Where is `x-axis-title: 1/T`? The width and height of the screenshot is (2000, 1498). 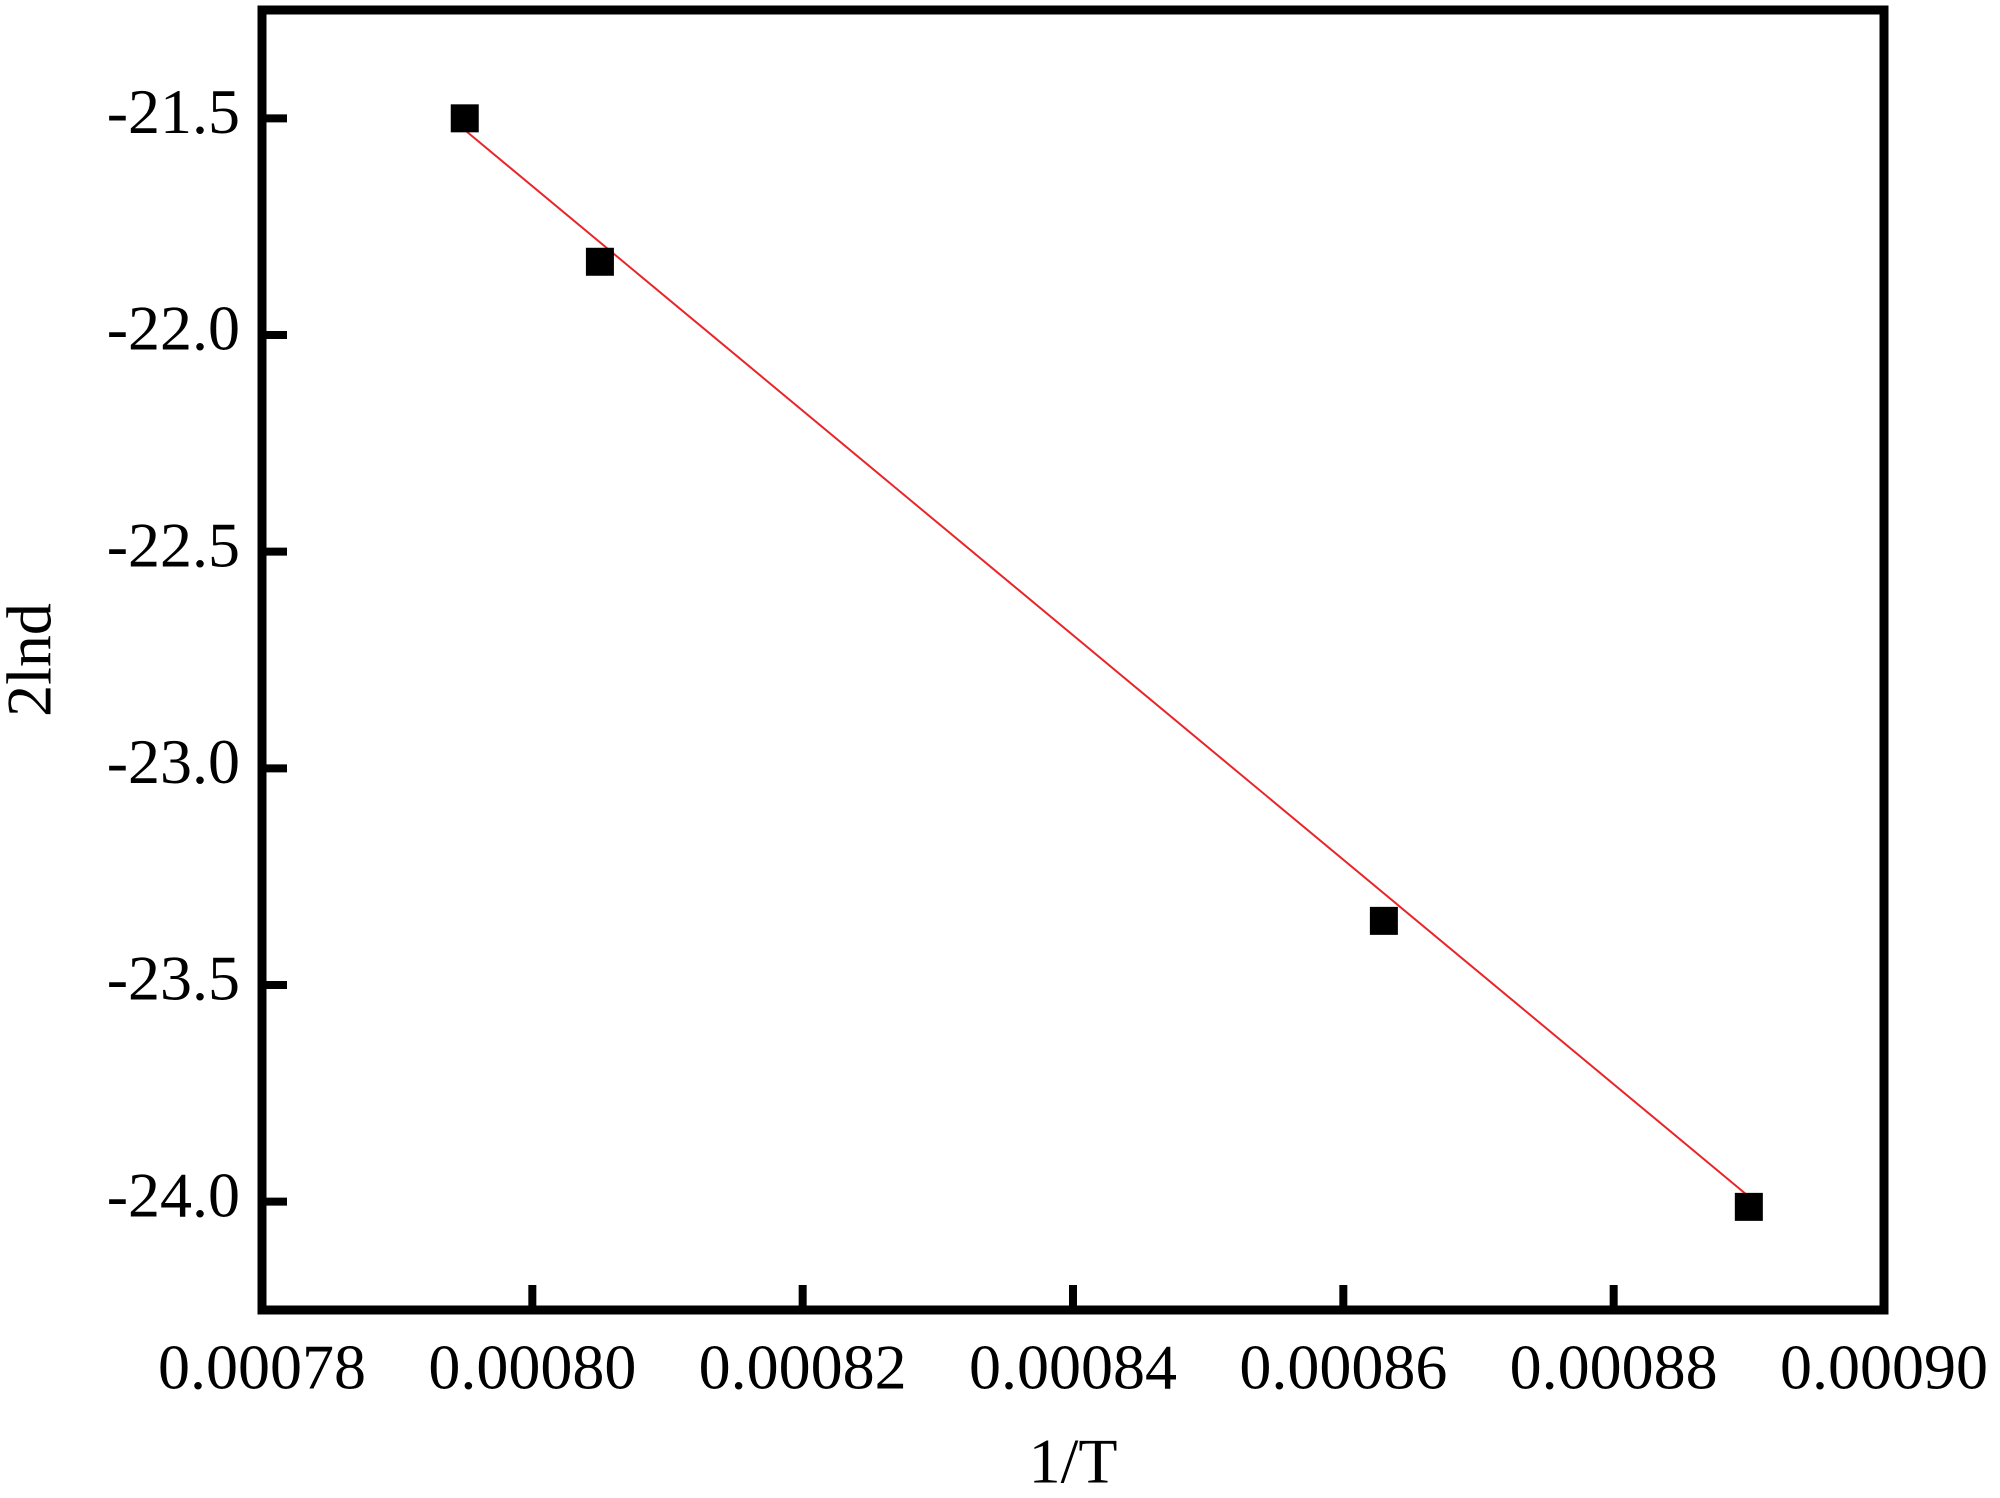
x-axis-title: 1/T is located at coordinates (1073, 1461).